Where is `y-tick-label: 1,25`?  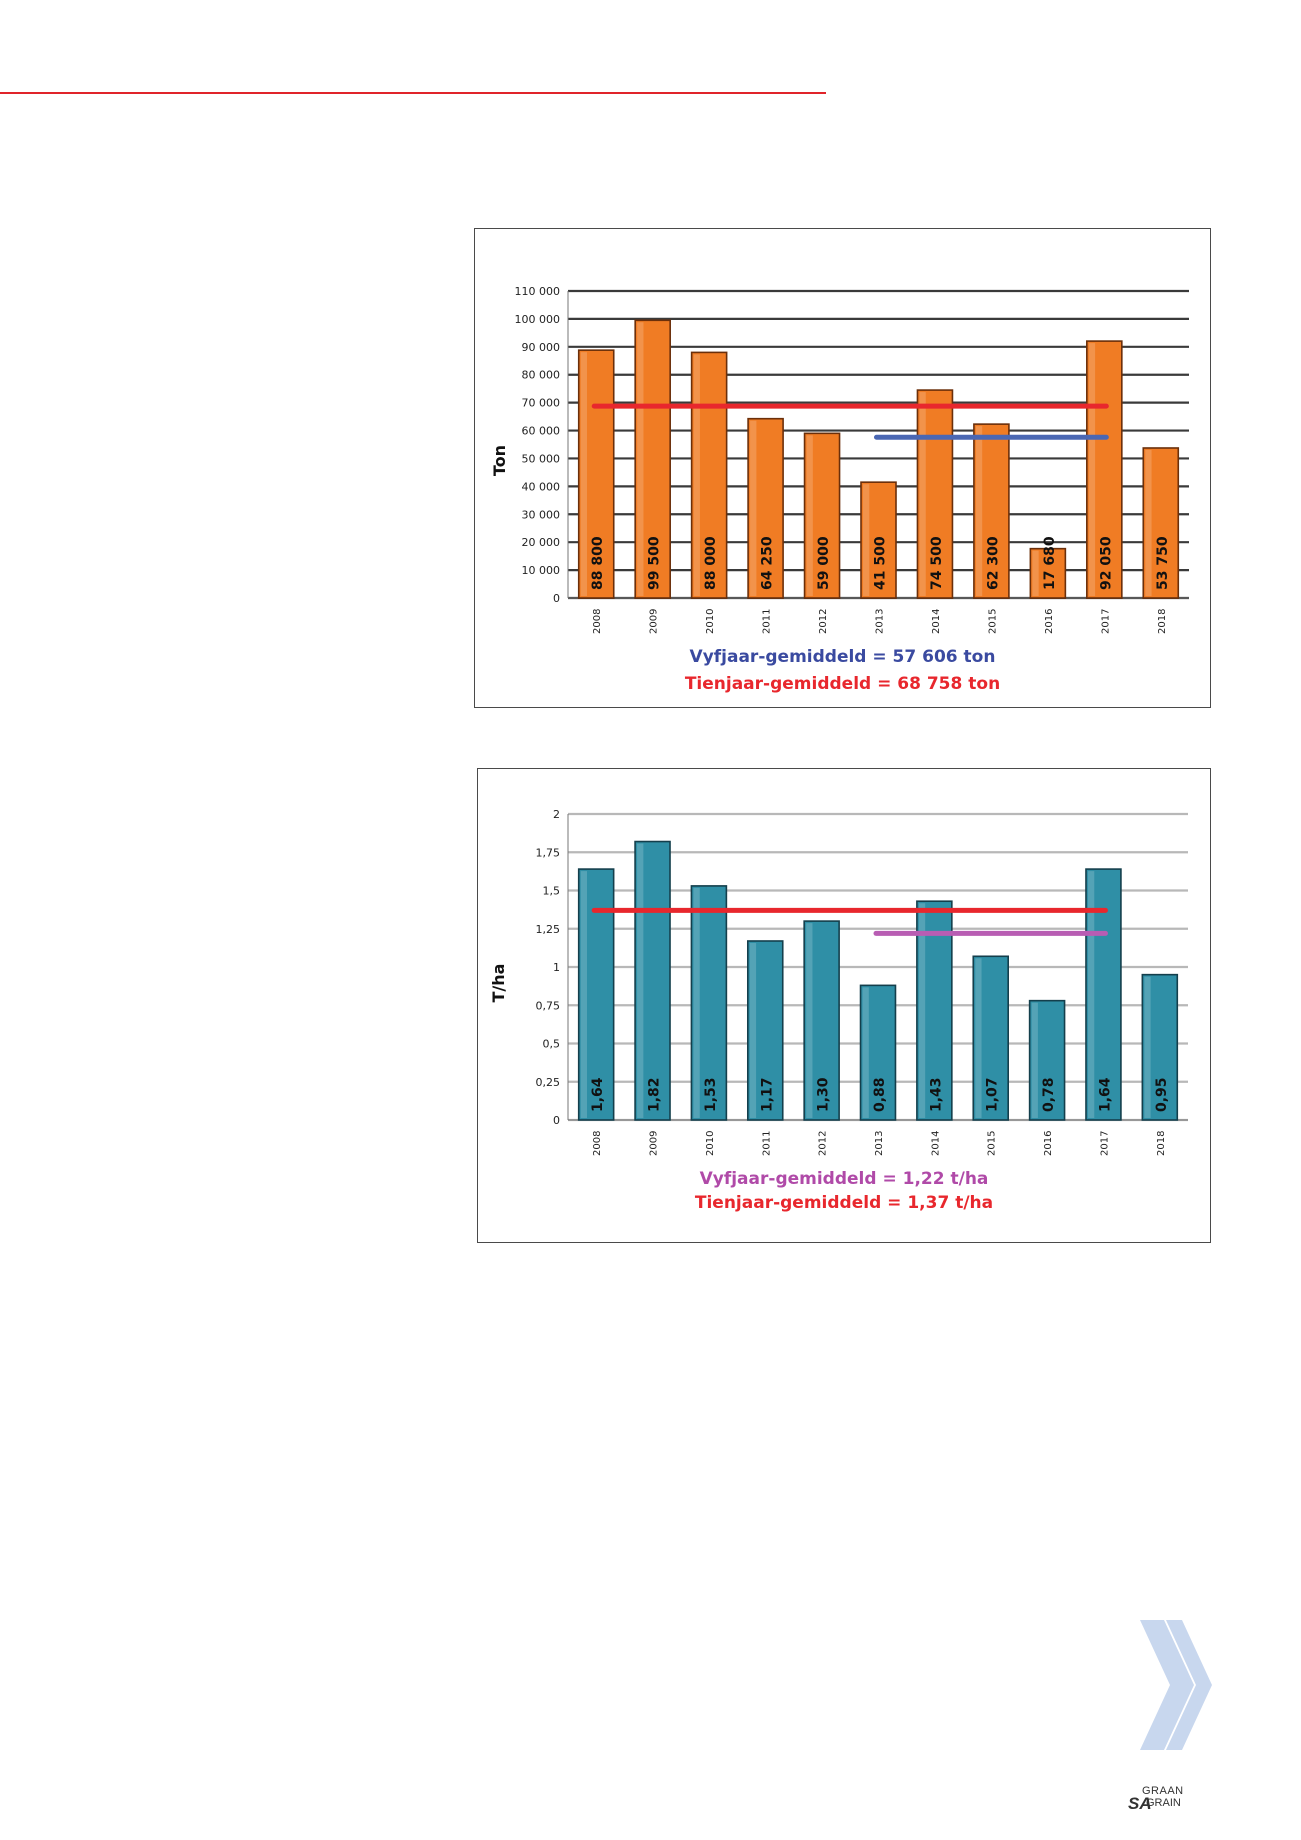
y-tick-label: 1,25 is located at coordinates (548, 929).